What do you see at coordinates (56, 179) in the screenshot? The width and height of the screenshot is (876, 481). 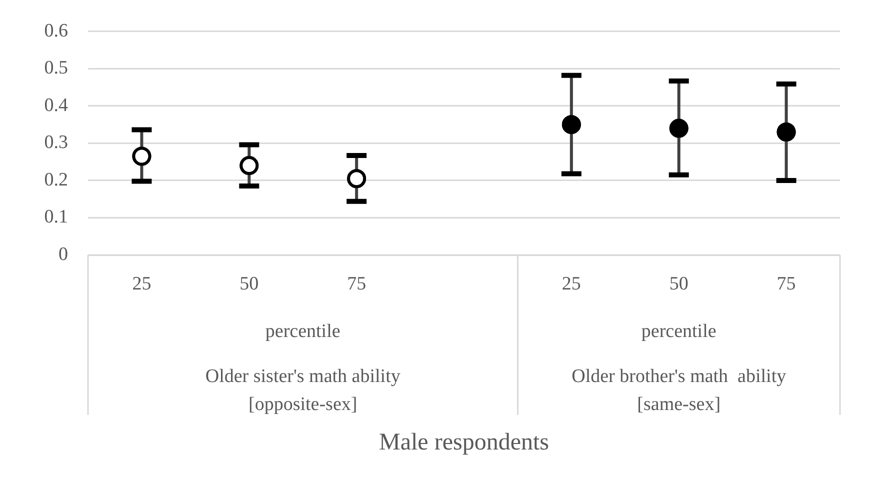 I see `y-tick-label: 0.2` at bounding box center [56, 179].